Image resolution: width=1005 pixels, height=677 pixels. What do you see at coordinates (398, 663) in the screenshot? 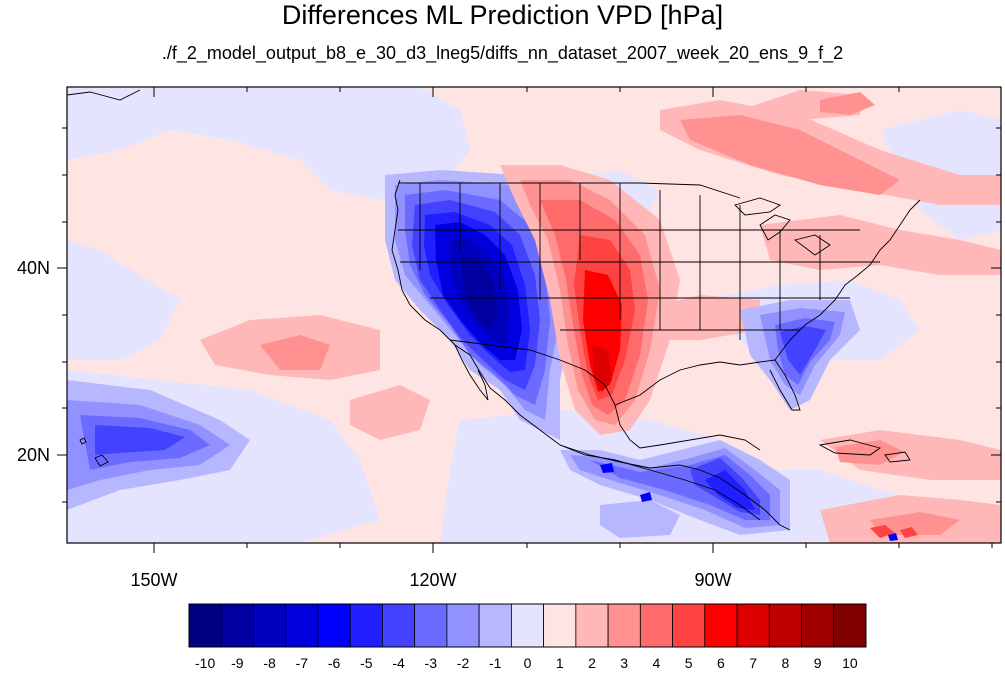
I see `colorbar-label: -4` at bounding box center [398, 663].